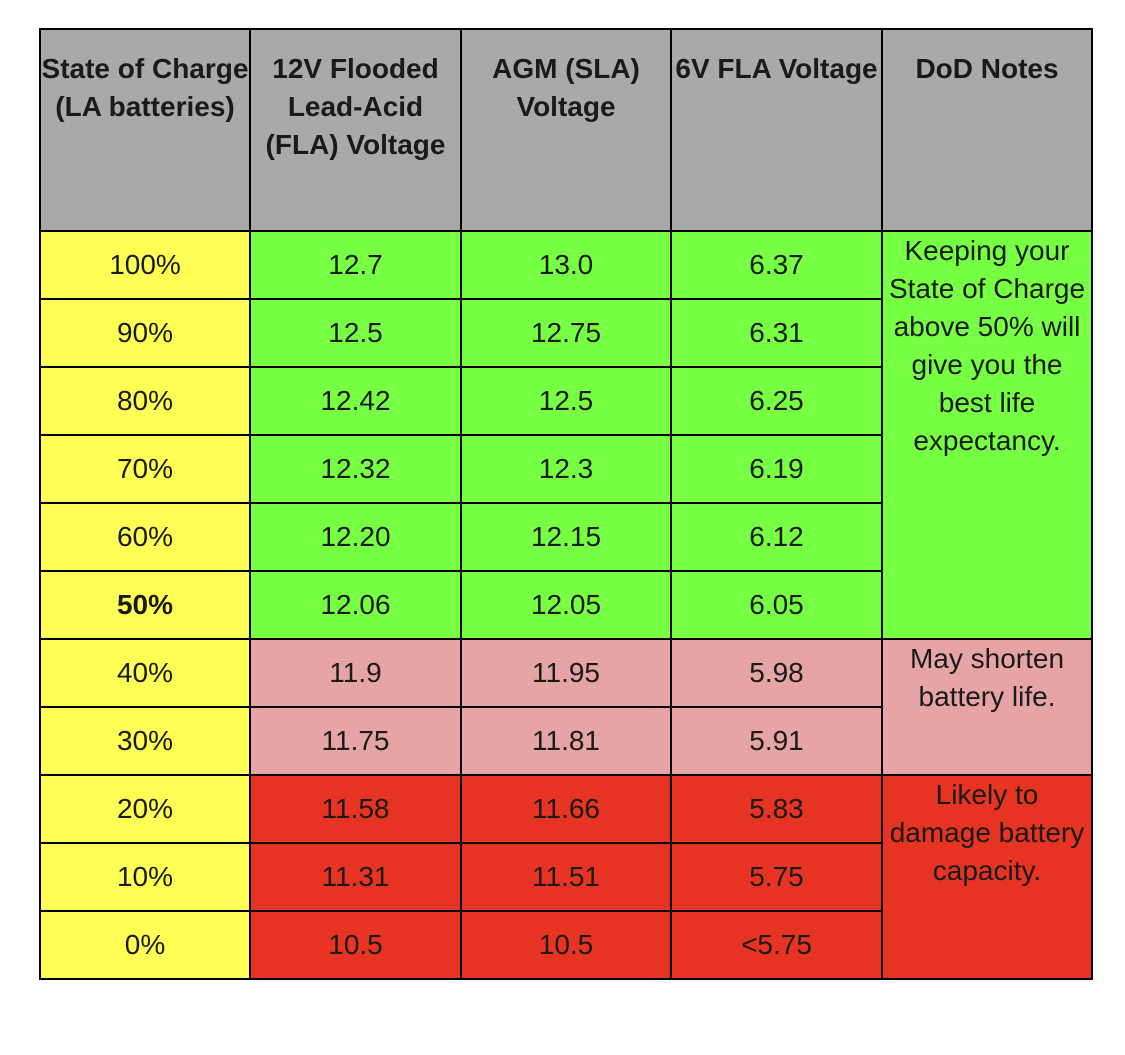 The width and height of the screenshot is (1125, 1055). Describe the element at coordinates (145, 265) in the screenshot. I see `state-of-charge-cell: 100%` at that location.